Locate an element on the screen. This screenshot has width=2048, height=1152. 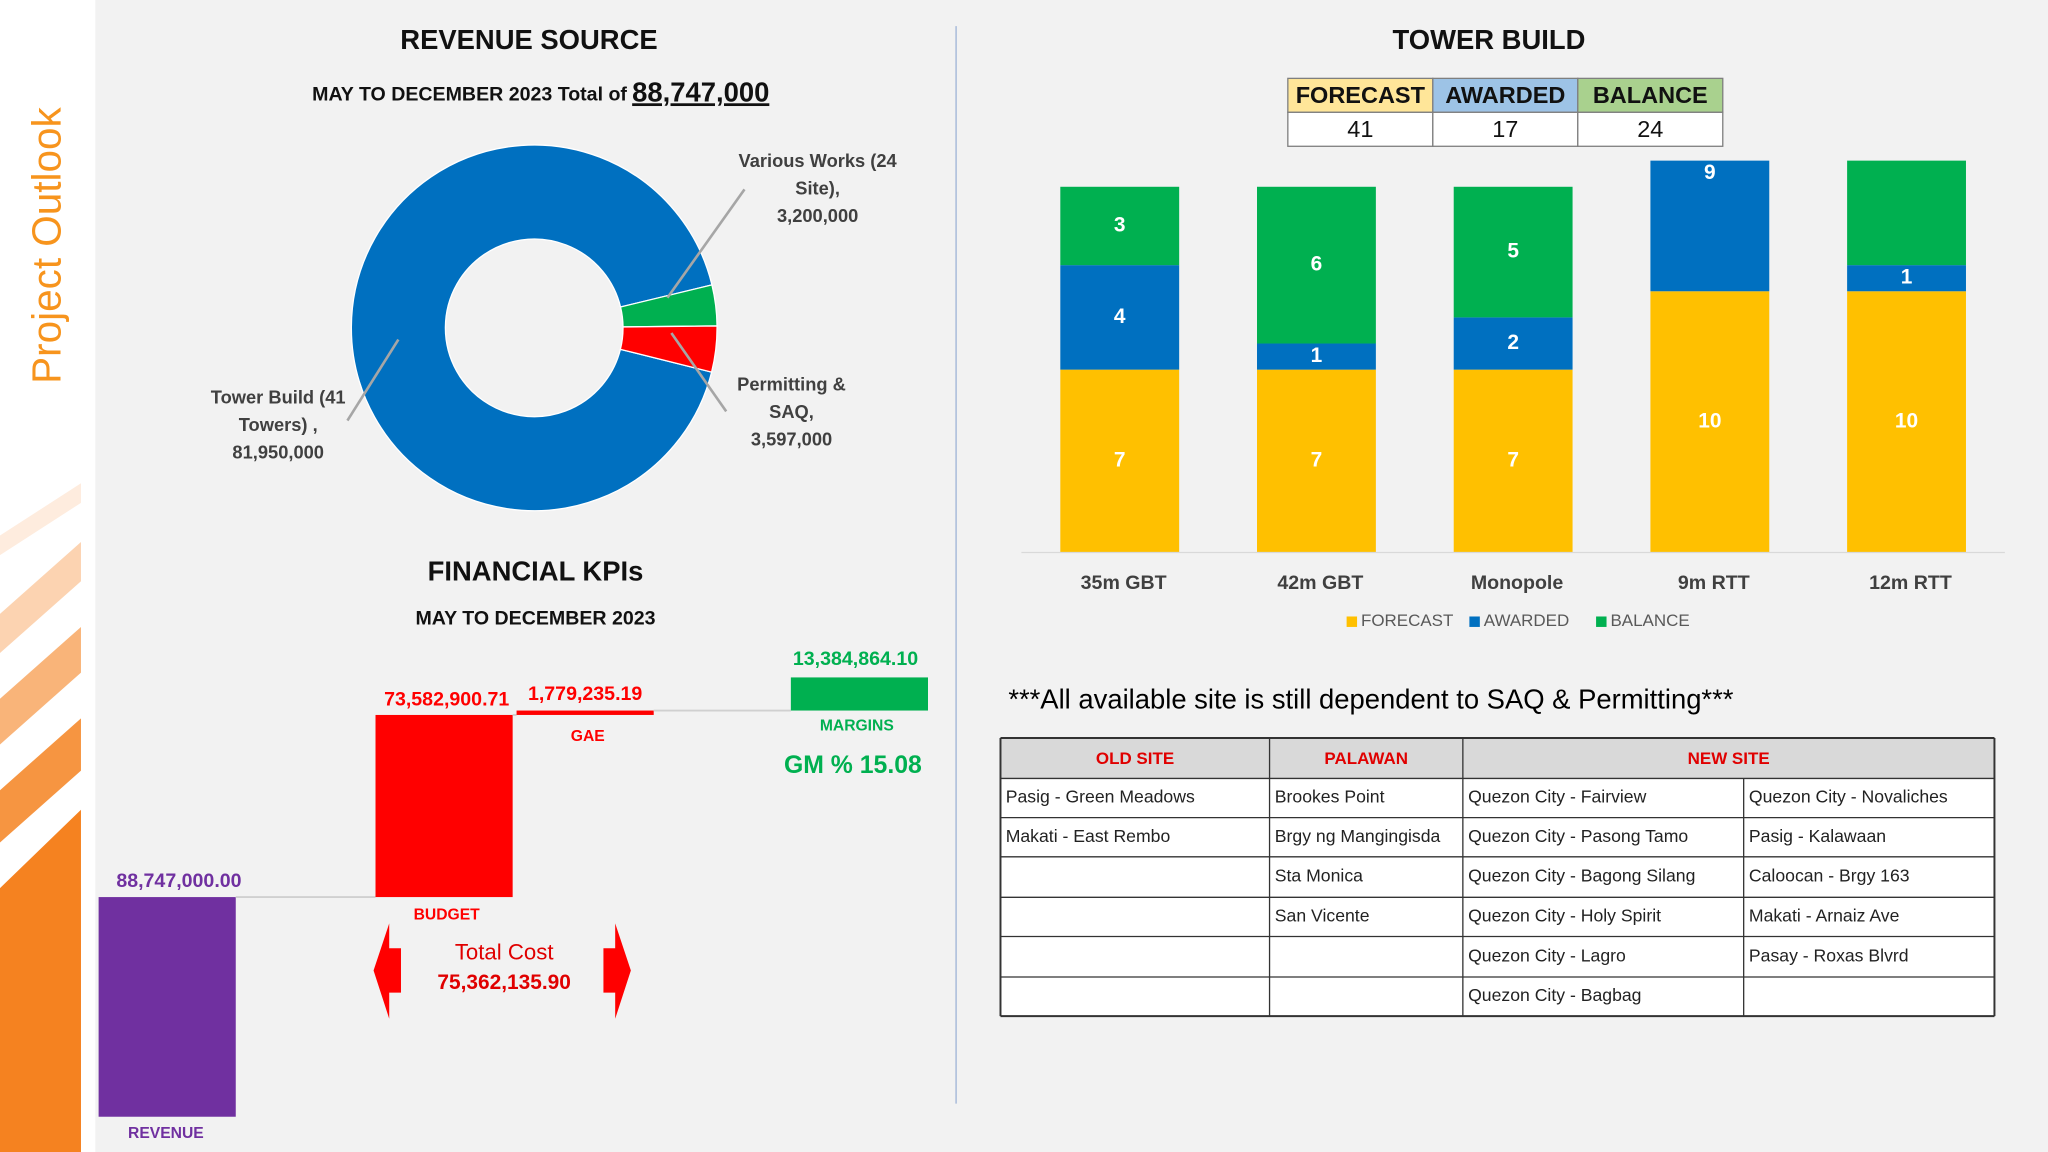
table-header: PALAWAN is located at coordinates (1366, 758).